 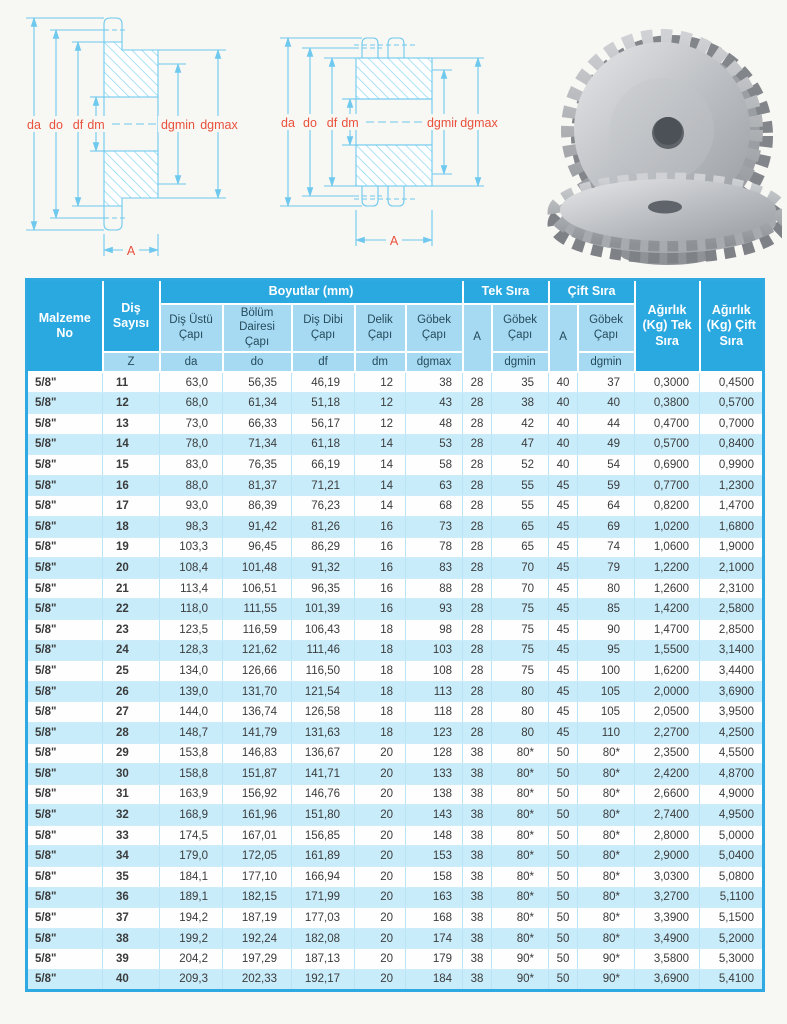 What do you see at coordinates (257, 383) in the screenshot?
I see `cell: 56,35` at bounding box center [257, 383].